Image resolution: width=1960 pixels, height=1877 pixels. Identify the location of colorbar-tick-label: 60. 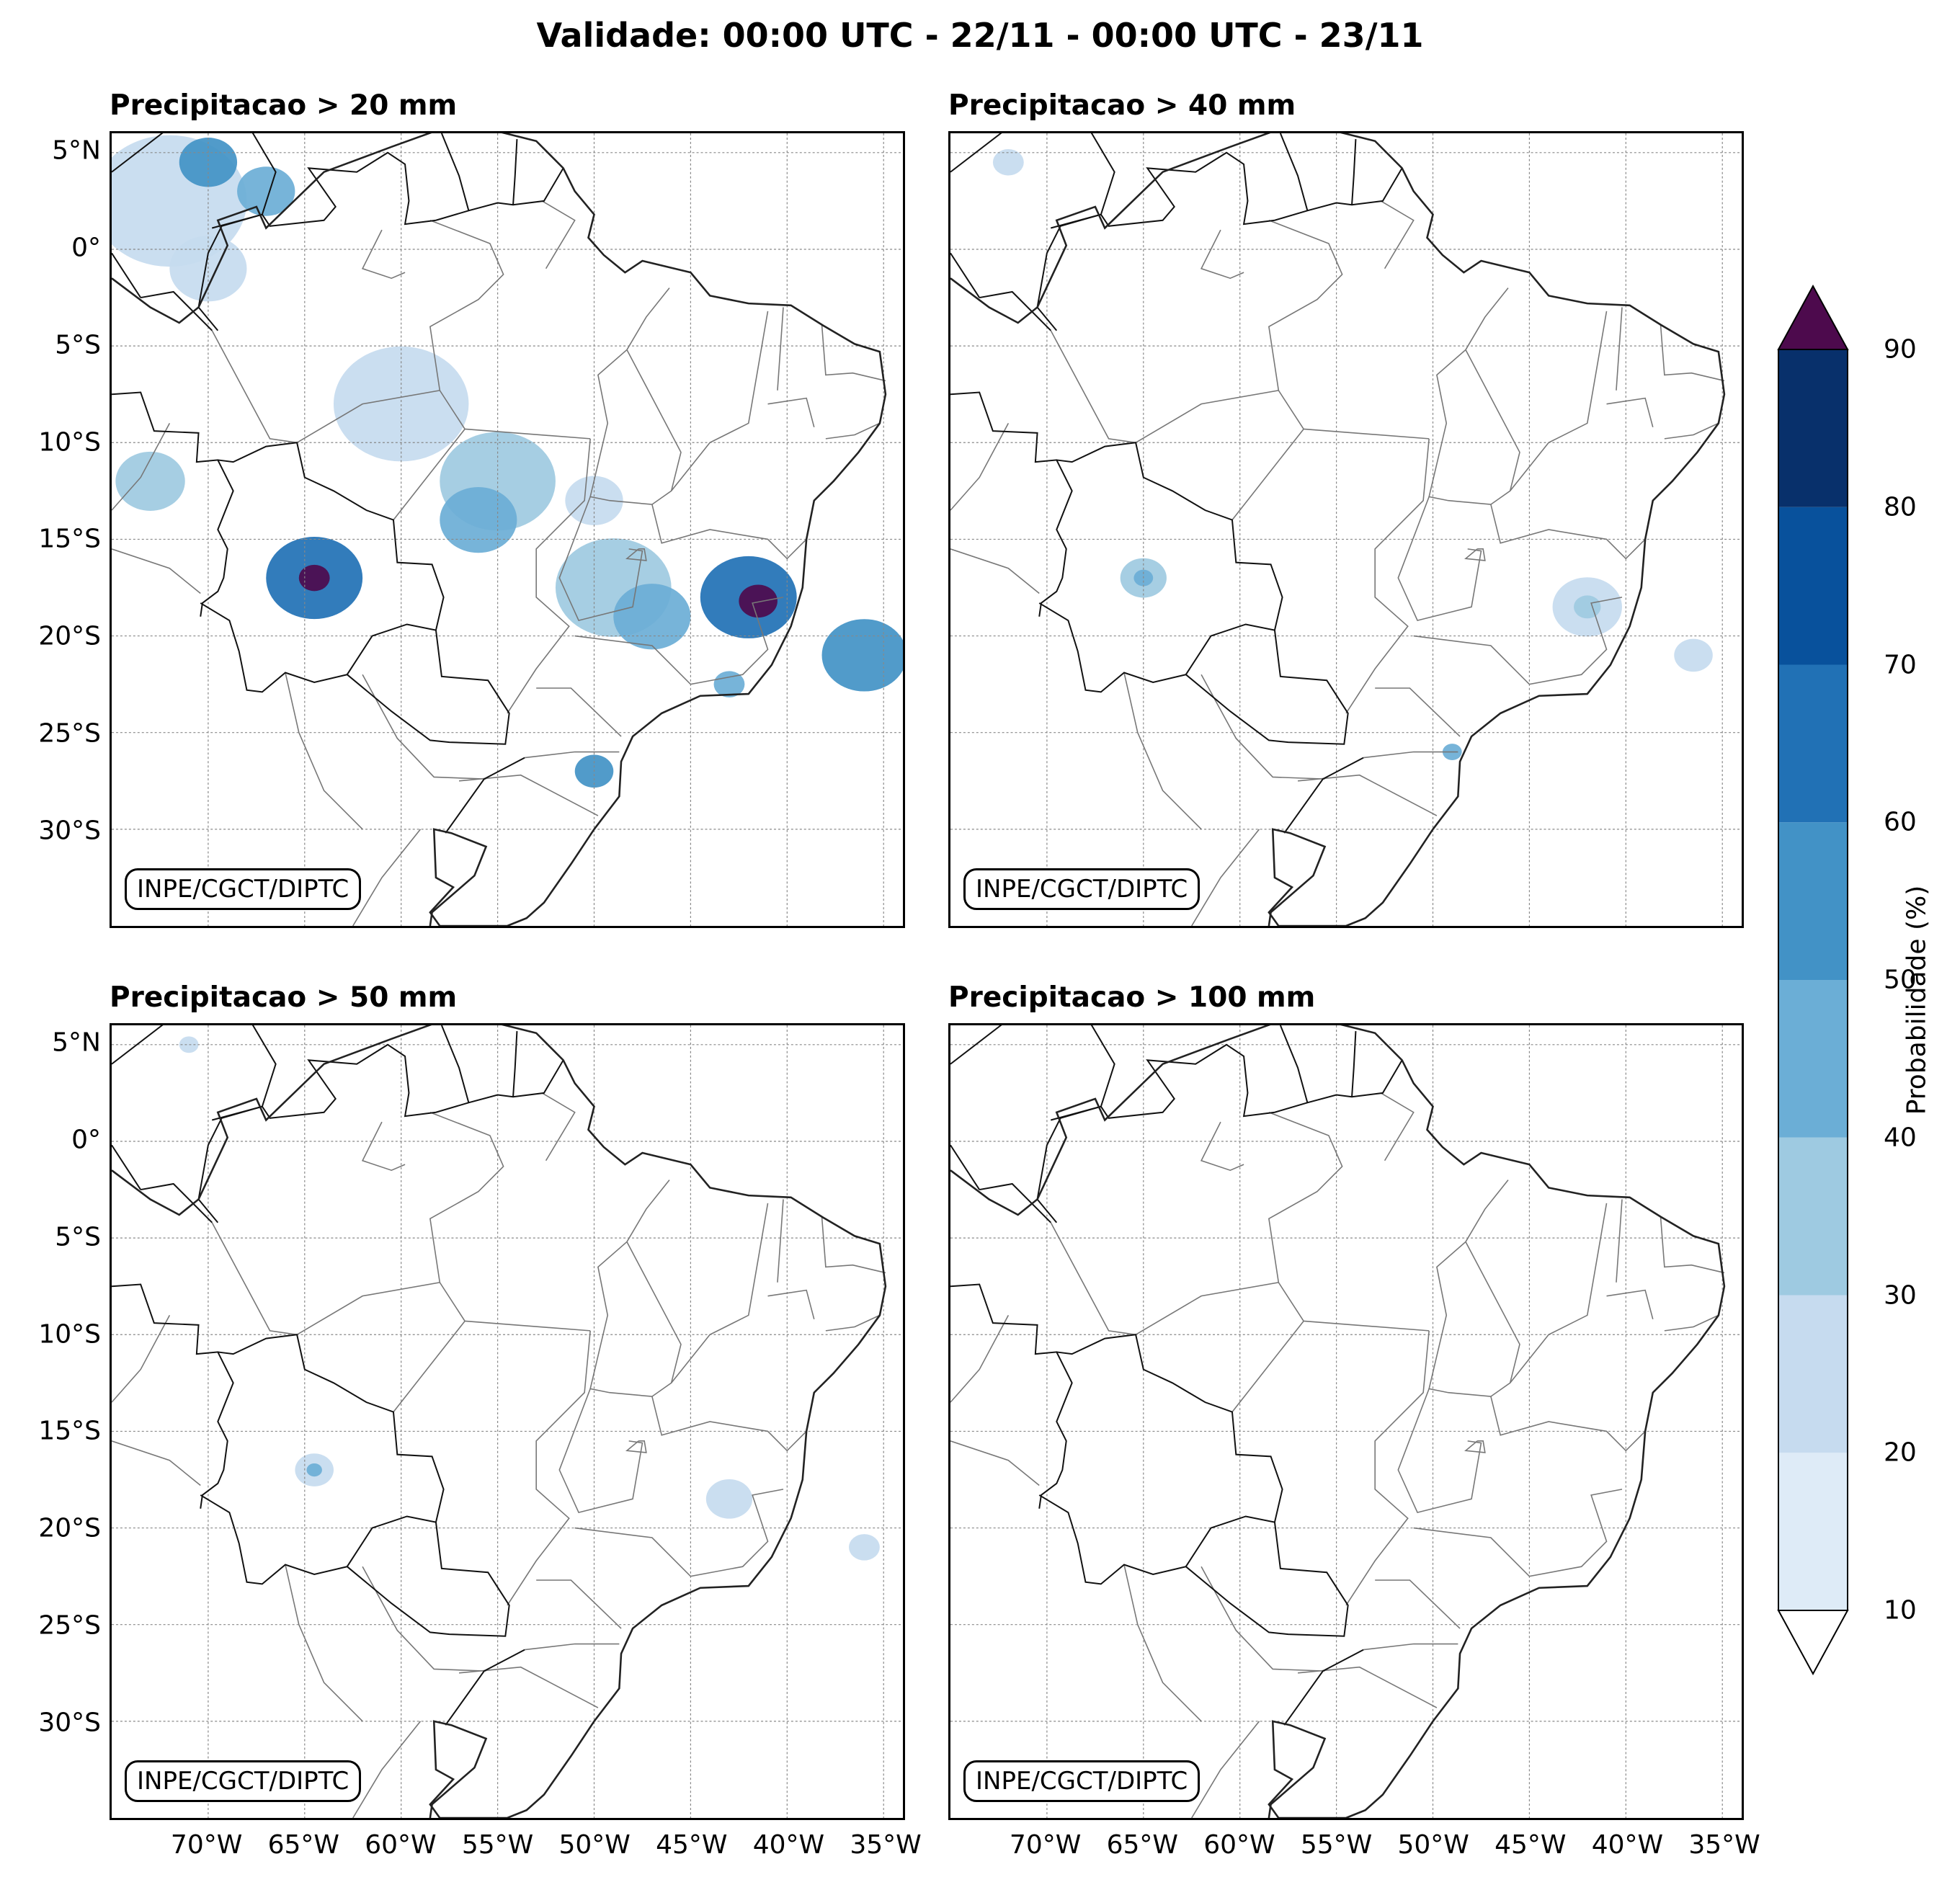
(1900, 822).